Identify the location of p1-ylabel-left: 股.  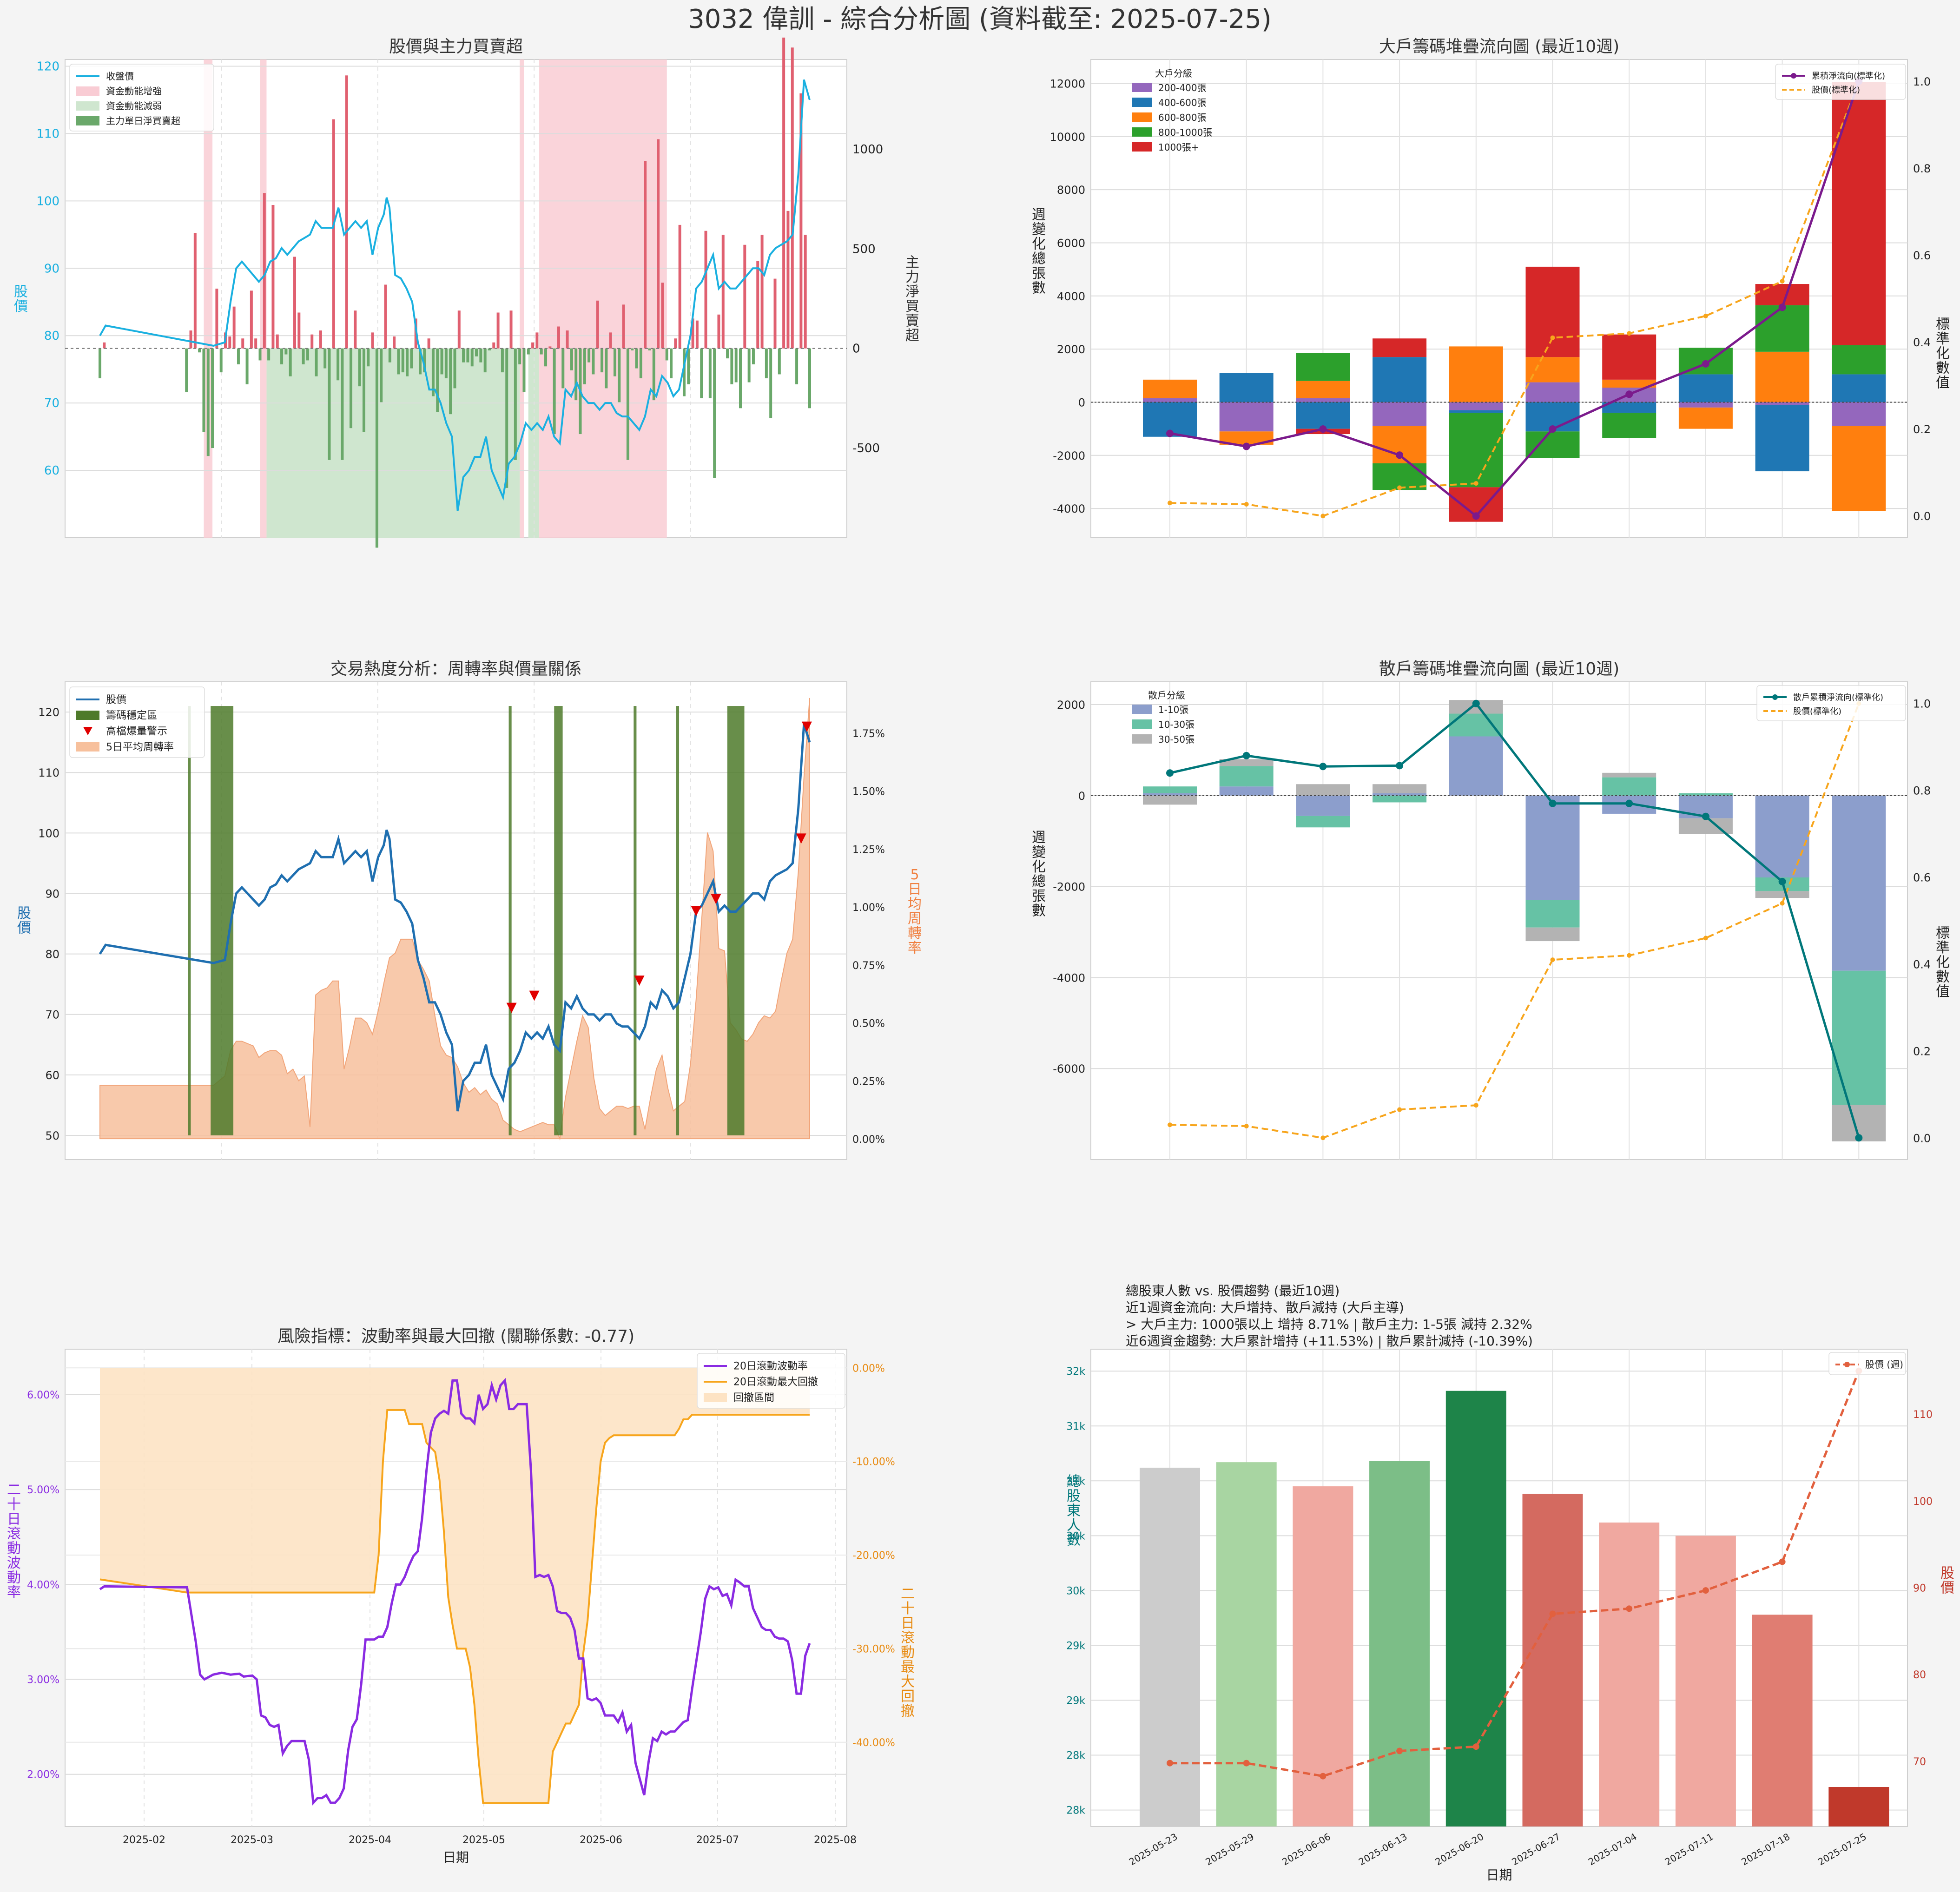
(21, 291).